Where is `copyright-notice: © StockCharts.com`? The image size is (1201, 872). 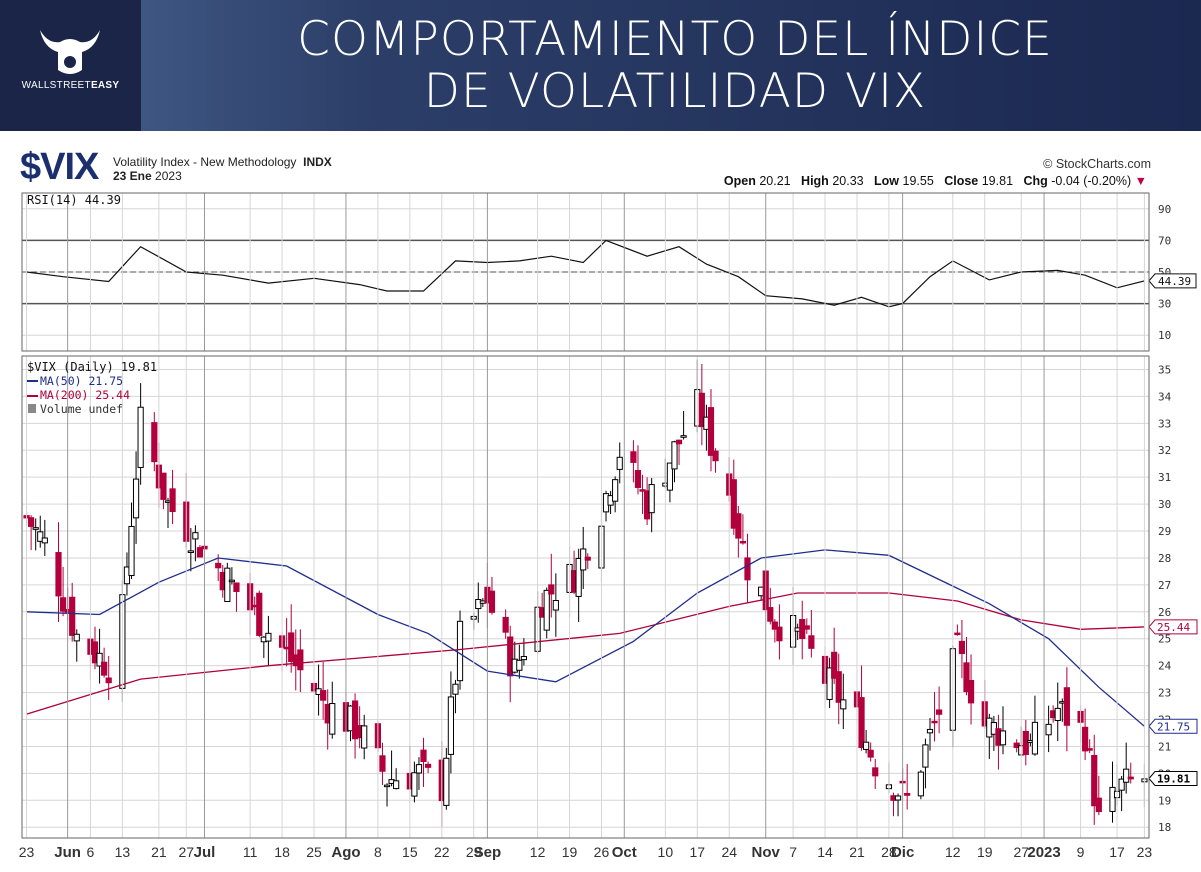
copyright-notice: © StockCharts.com is located at coordinates (1097, 164).